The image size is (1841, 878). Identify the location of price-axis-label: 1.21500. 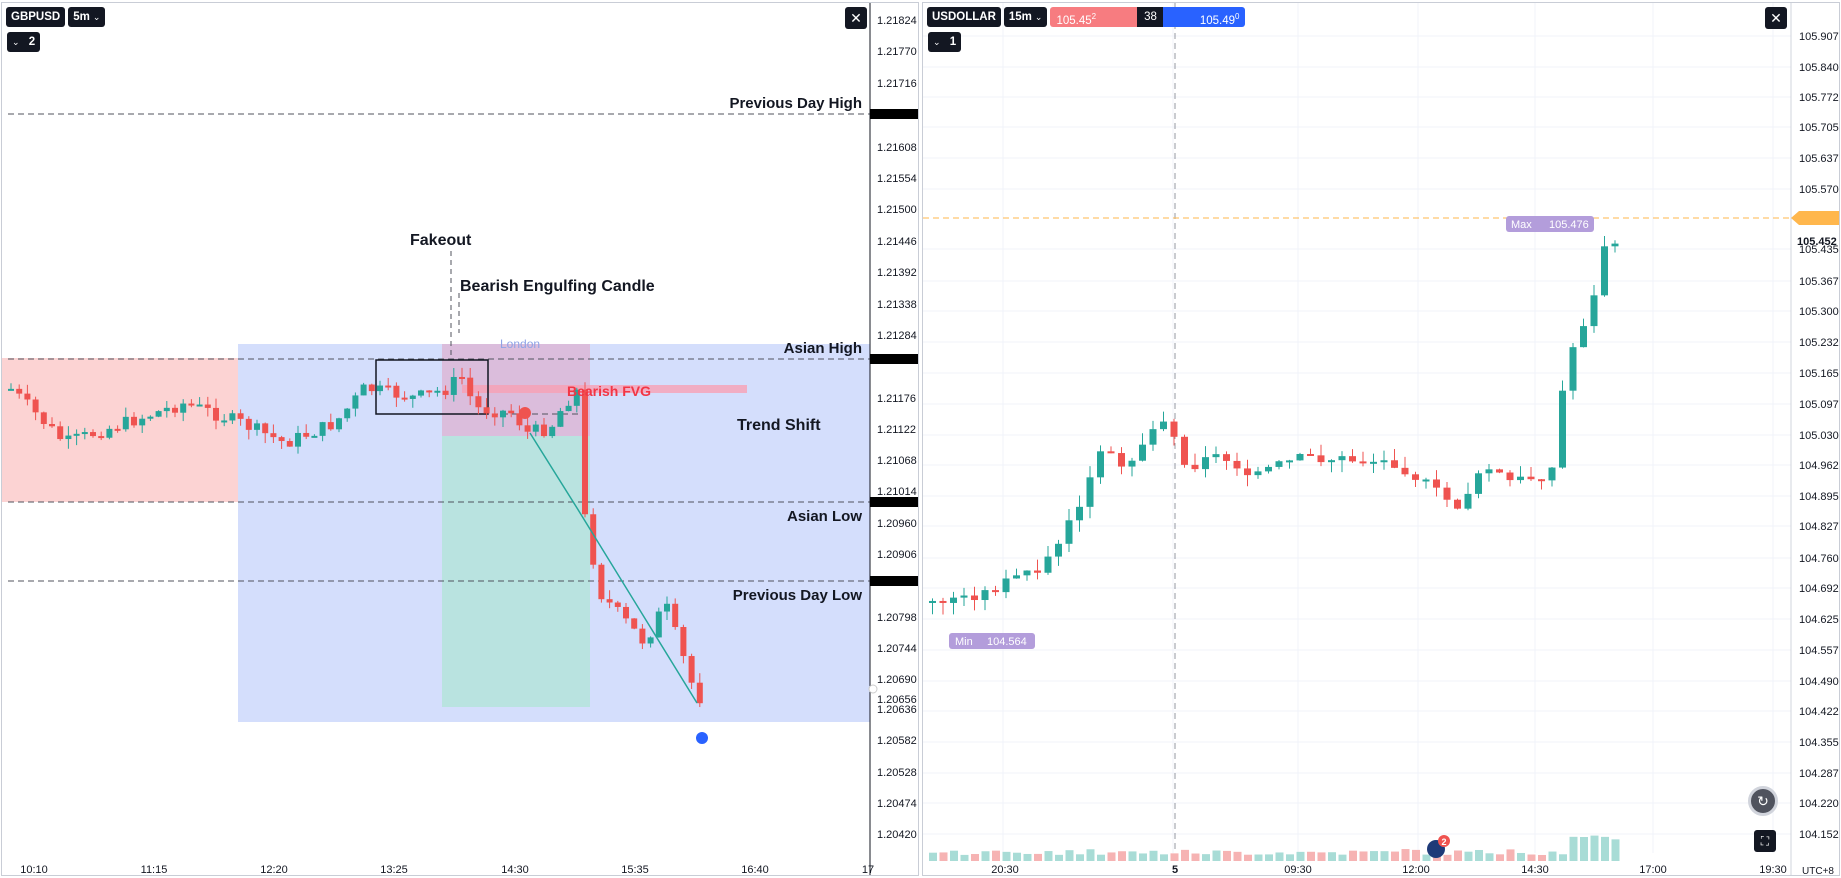
(897, 210).